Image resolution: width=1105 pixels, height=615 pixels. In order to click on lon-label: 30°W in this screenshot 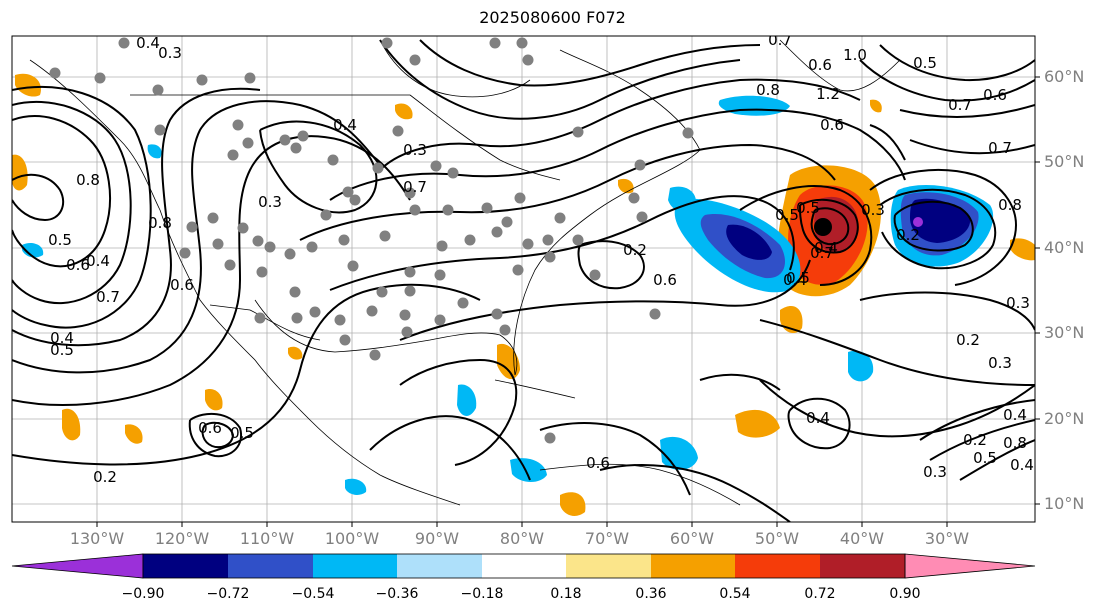, I will do `click(947, 538)`.